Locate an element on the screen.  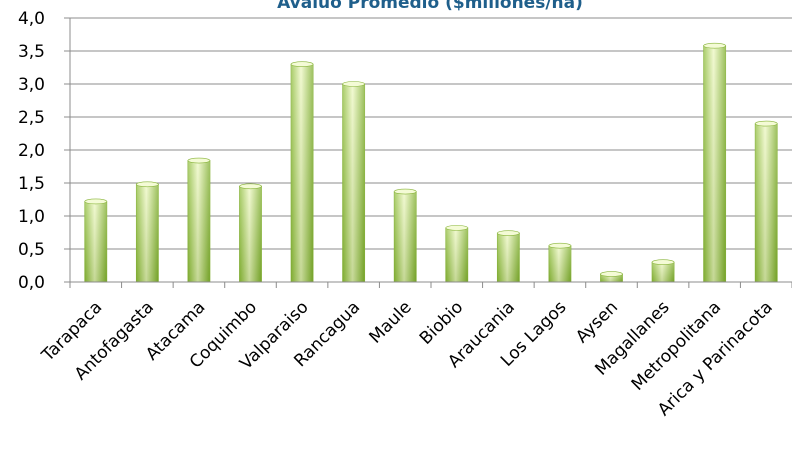
y-axis-ticks: 0,0 0,5 1,0 1,5 2,0 2,5 3,0 3,5 4,0 is located at coordinates (44, 151).